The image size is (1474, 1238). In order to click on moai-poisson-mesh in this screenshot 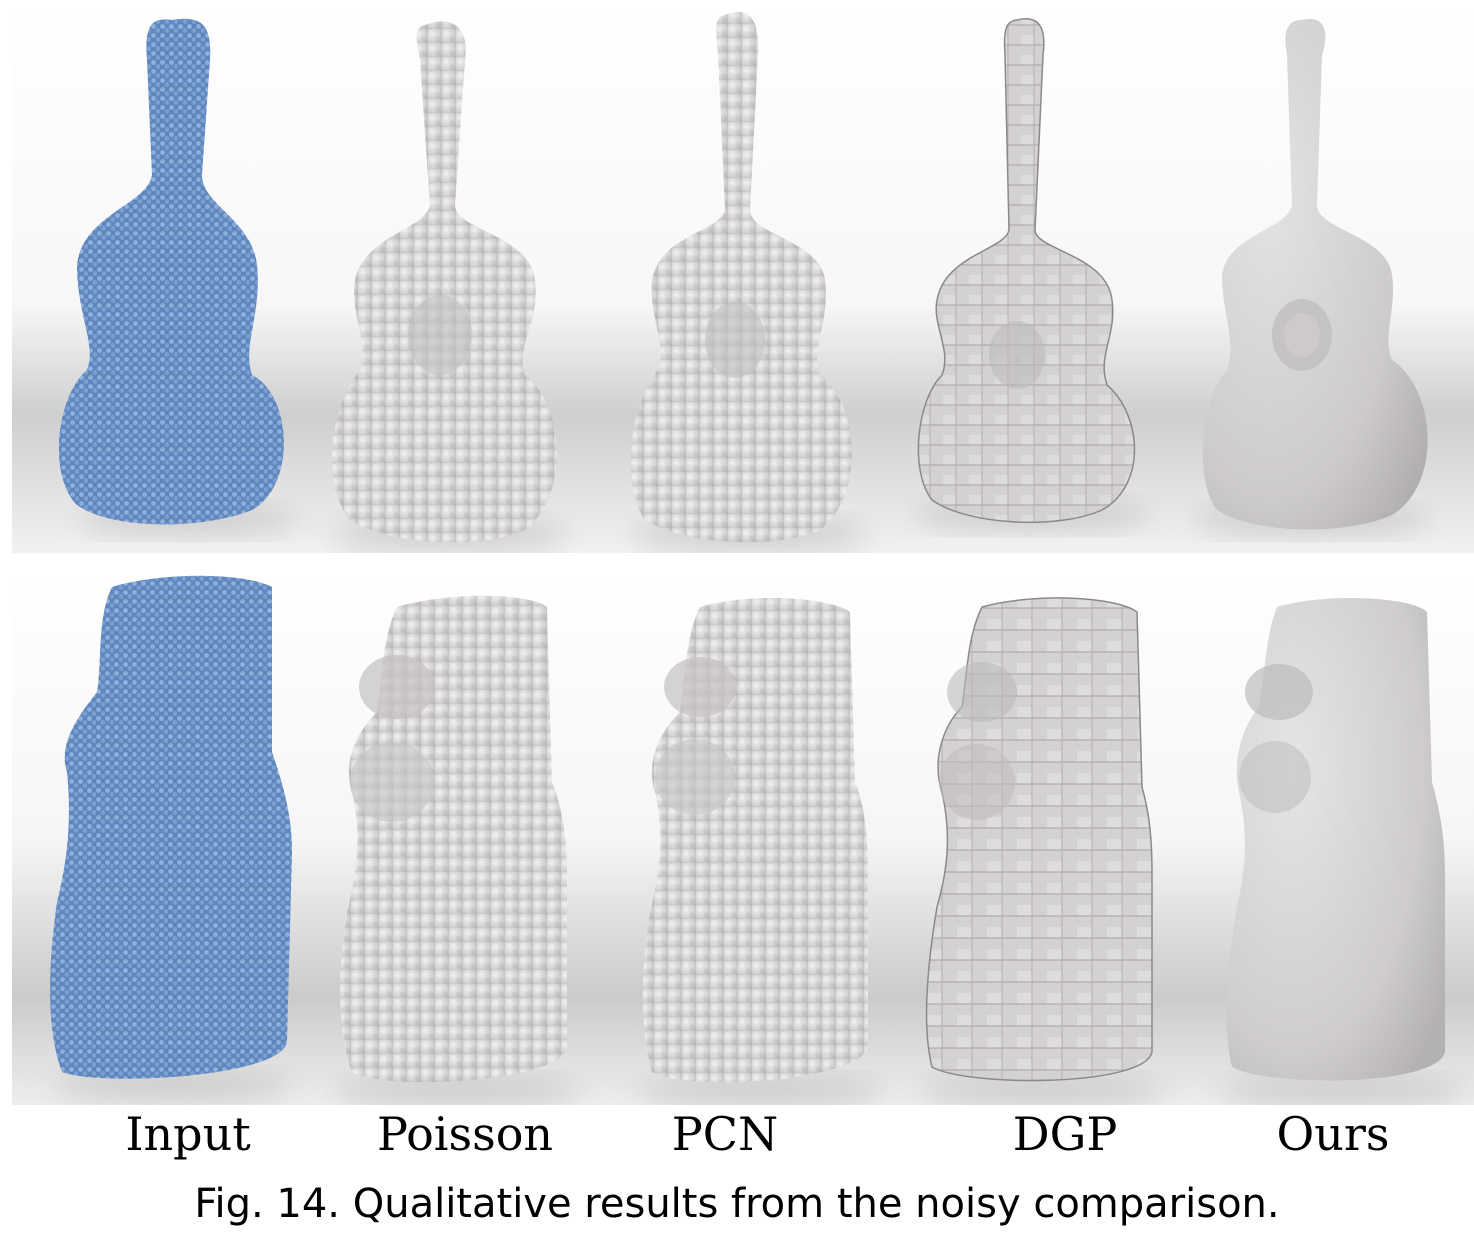, I will do `click(457, 850)`.